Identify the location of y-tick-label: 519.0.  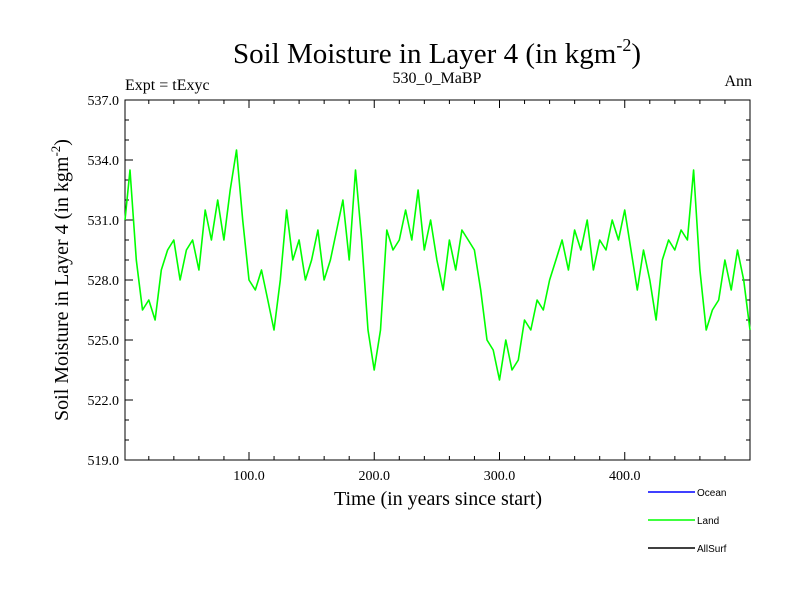
(104, 461).